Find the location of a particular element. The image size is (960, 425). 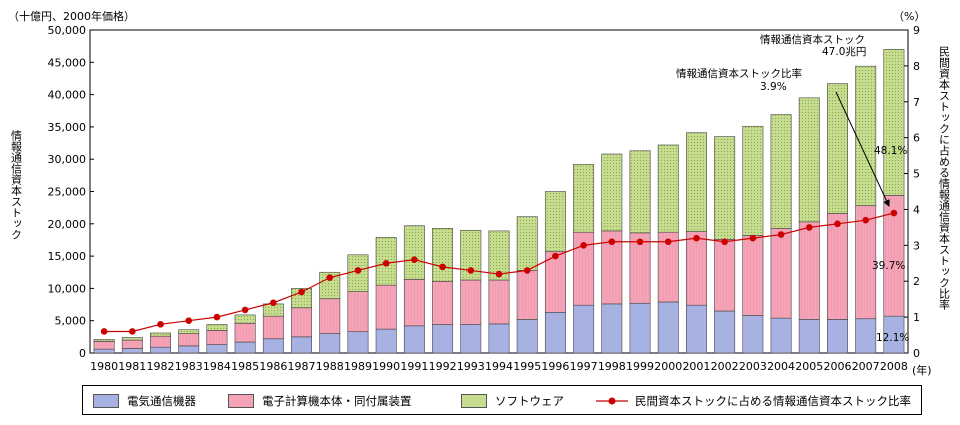

bar-telecom-1992 is located at coordinates (443, 339).